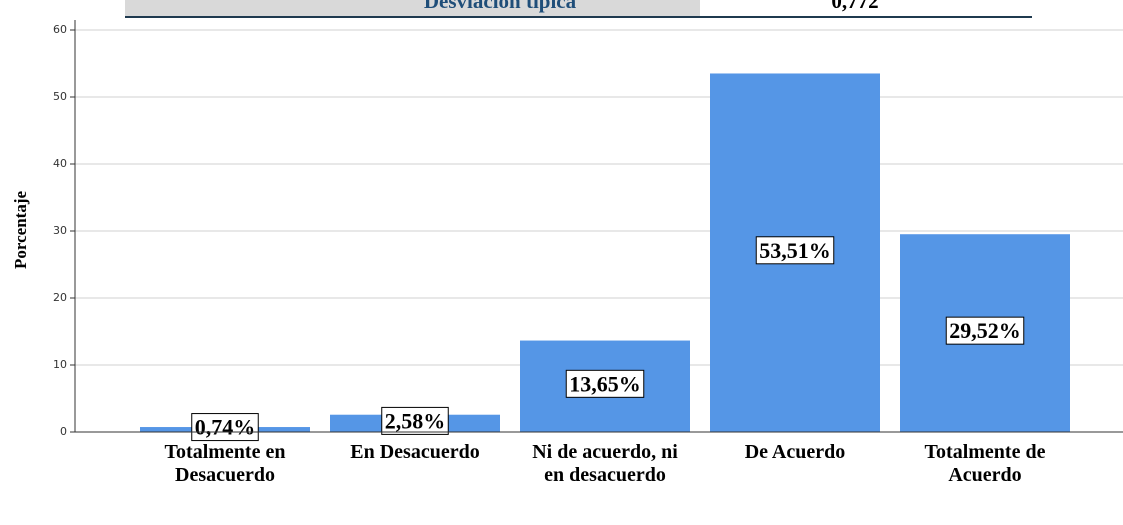  I want to click on y-tick-label: 40, so click(60, 163).